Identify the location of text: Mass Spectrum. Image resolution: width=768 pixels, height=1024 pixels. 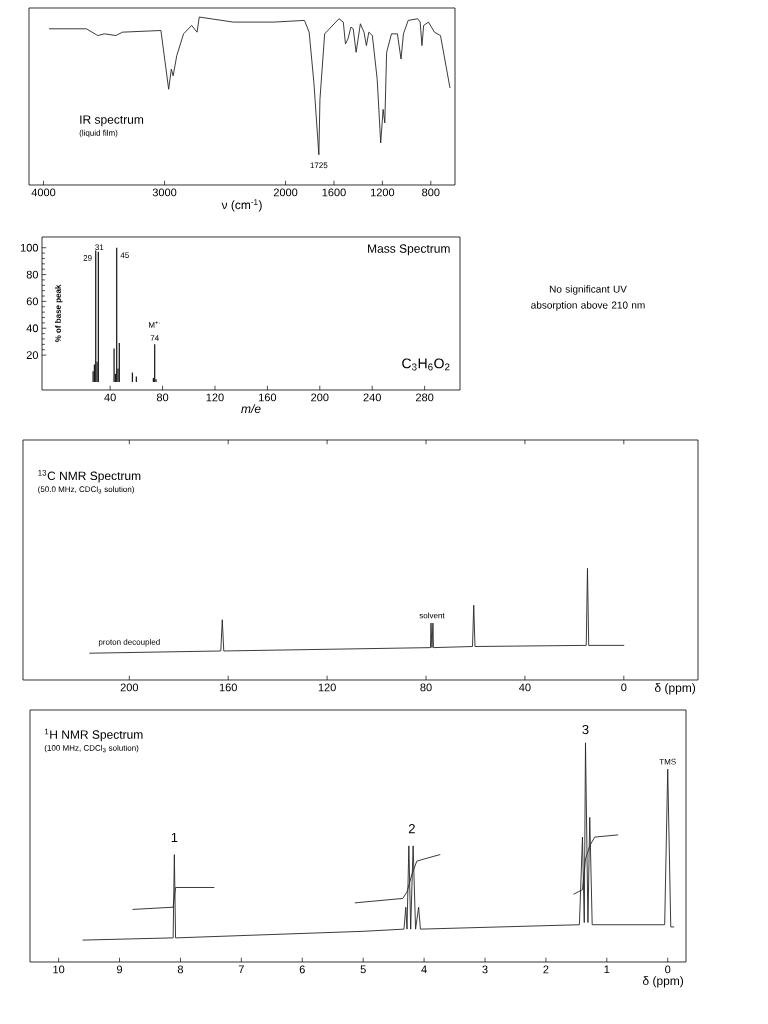
(409, 250).